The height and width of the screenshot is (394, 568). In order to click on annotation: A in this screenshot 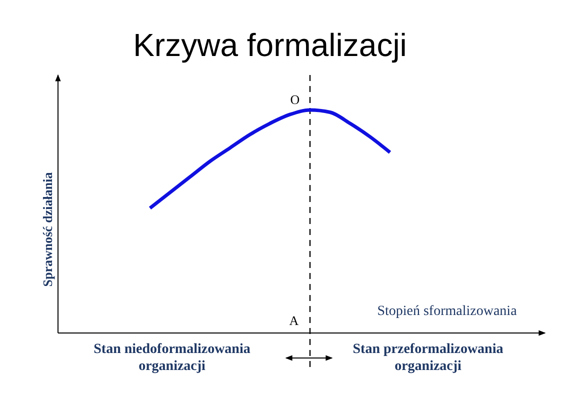, I will do `click(294, 320)`.